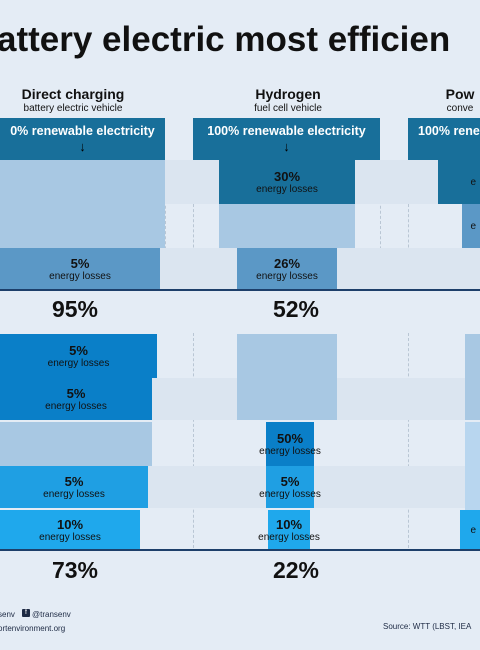 This screenshot has height=650, width=480. What do you see at coordinates (296, 570) in the screenshot?
I see `efficiency-result: 22%` at bounding box center [296, 570].